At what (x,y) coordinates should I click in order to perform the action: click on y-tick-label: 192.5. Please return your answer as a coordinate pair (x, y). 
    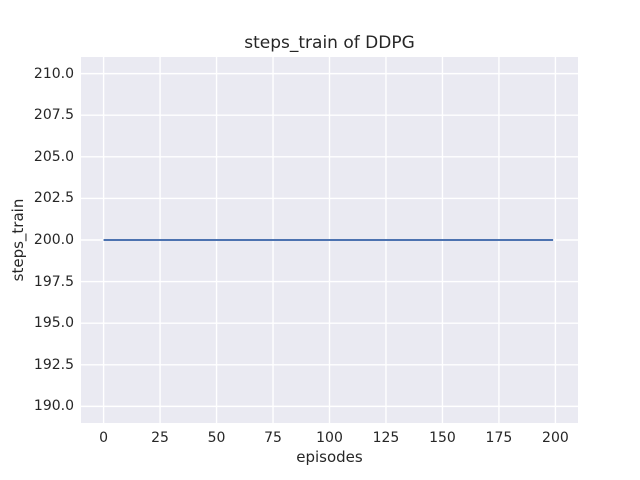
    Looking at the image, I should click on (53, 364).